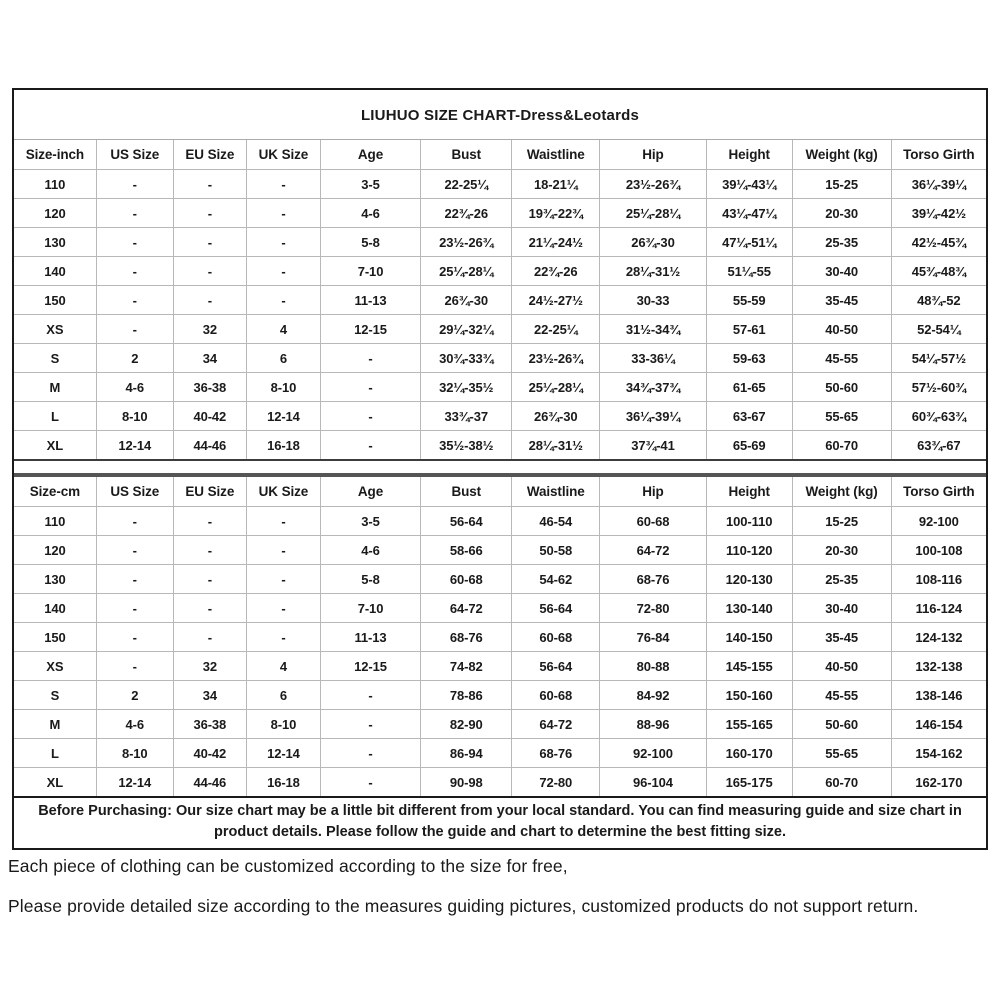 The image size is (1000, 1000). I want to click on table-cell: 39¼-43¼, so click(749, 184).